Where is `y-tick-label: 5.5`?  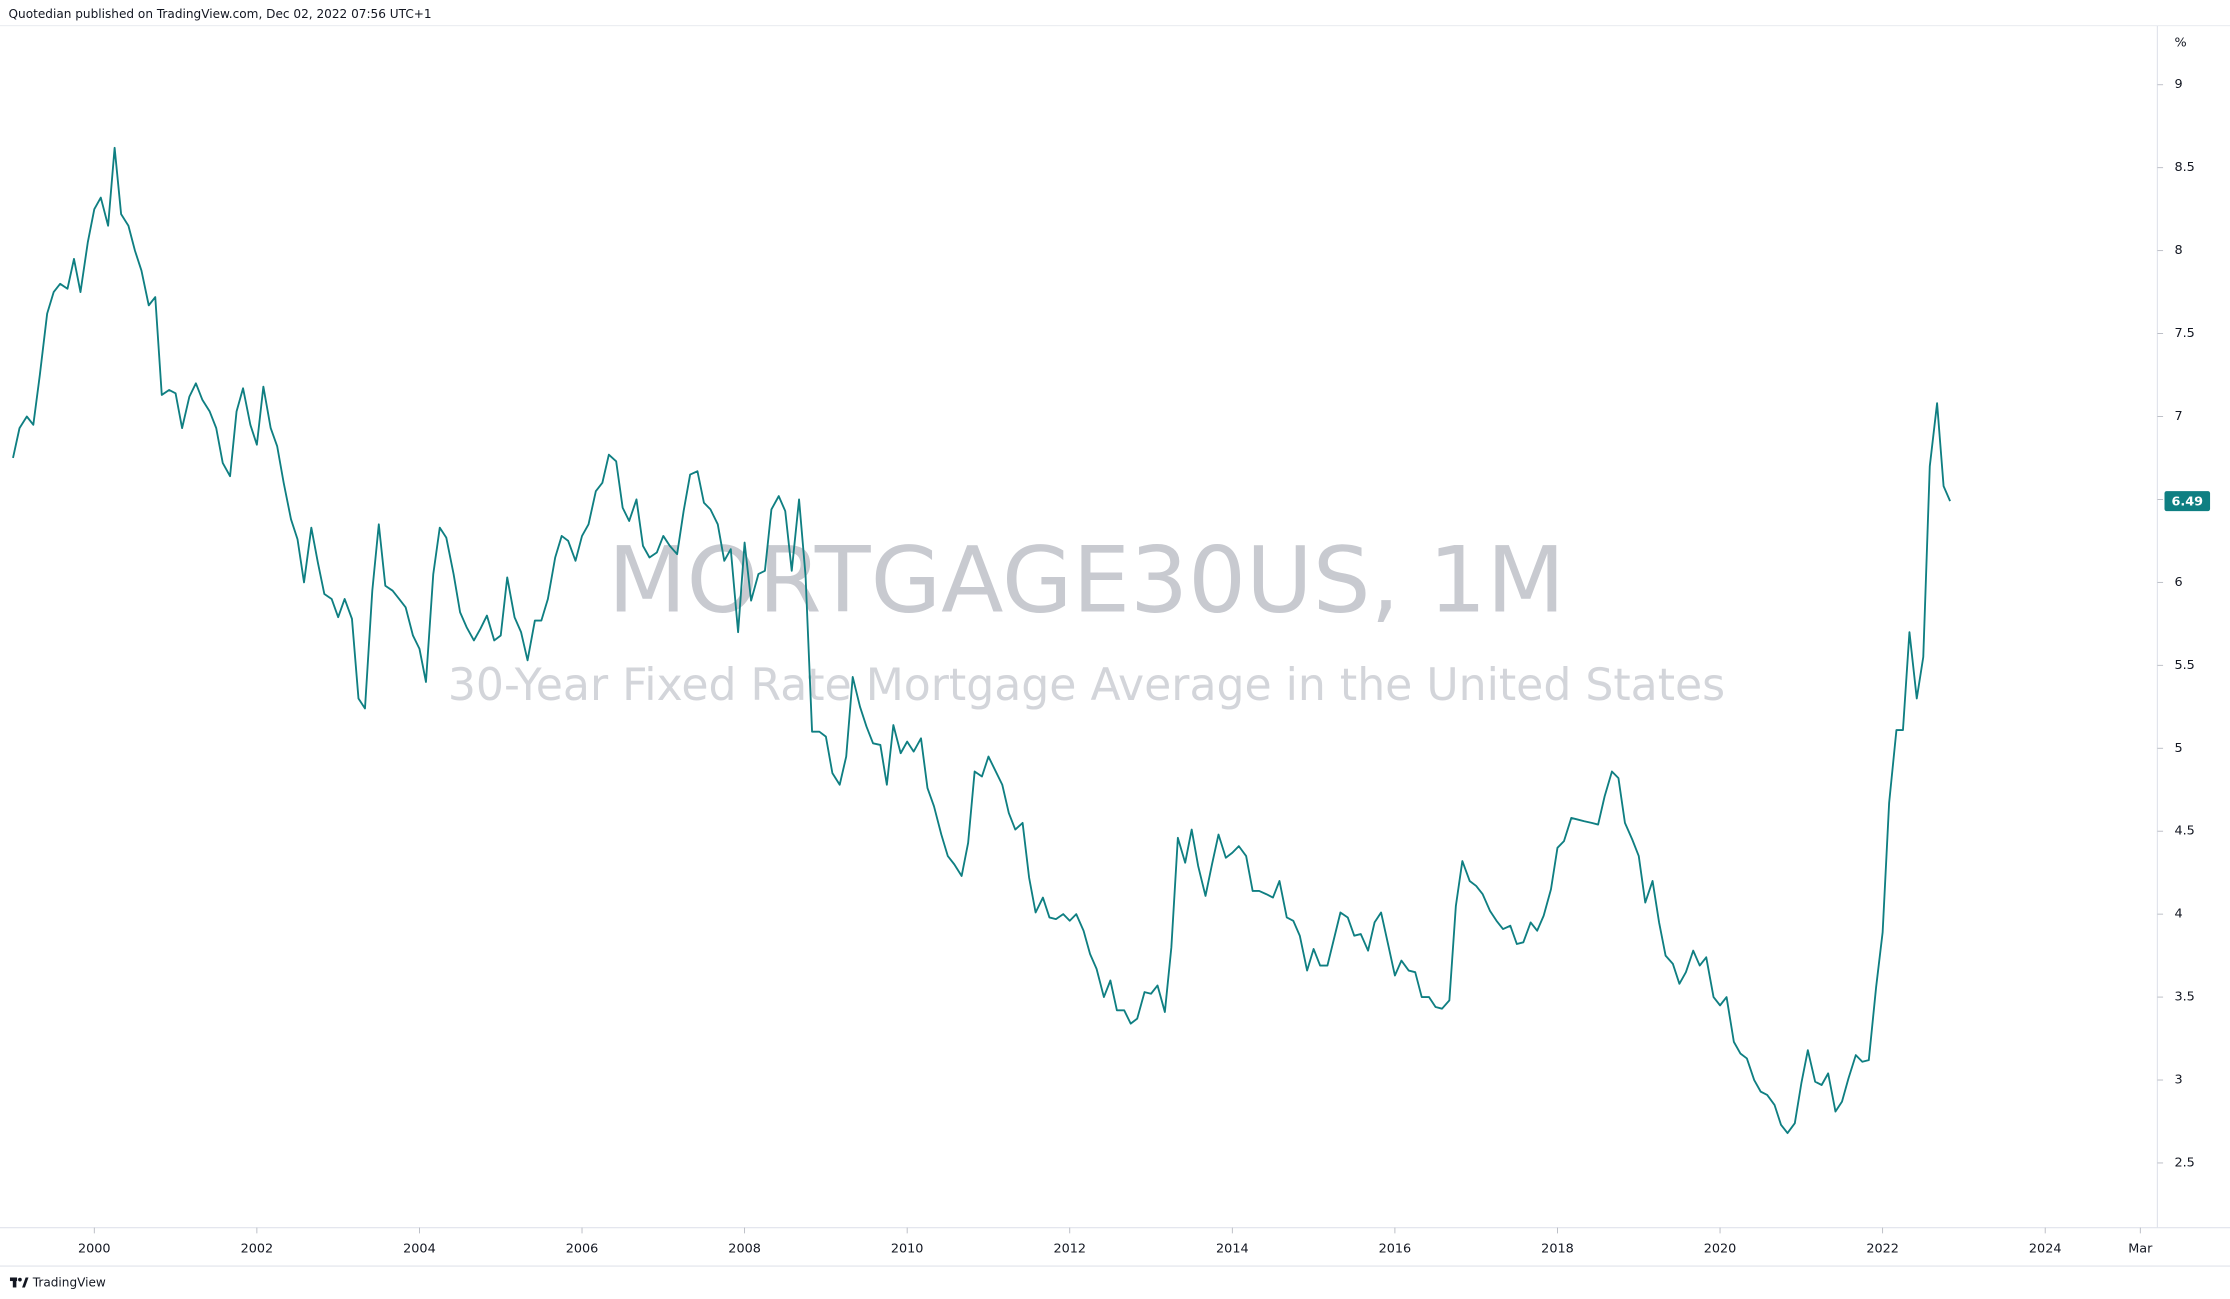
y-tick-label: 5.5 is located at coordinates (2184, 665).